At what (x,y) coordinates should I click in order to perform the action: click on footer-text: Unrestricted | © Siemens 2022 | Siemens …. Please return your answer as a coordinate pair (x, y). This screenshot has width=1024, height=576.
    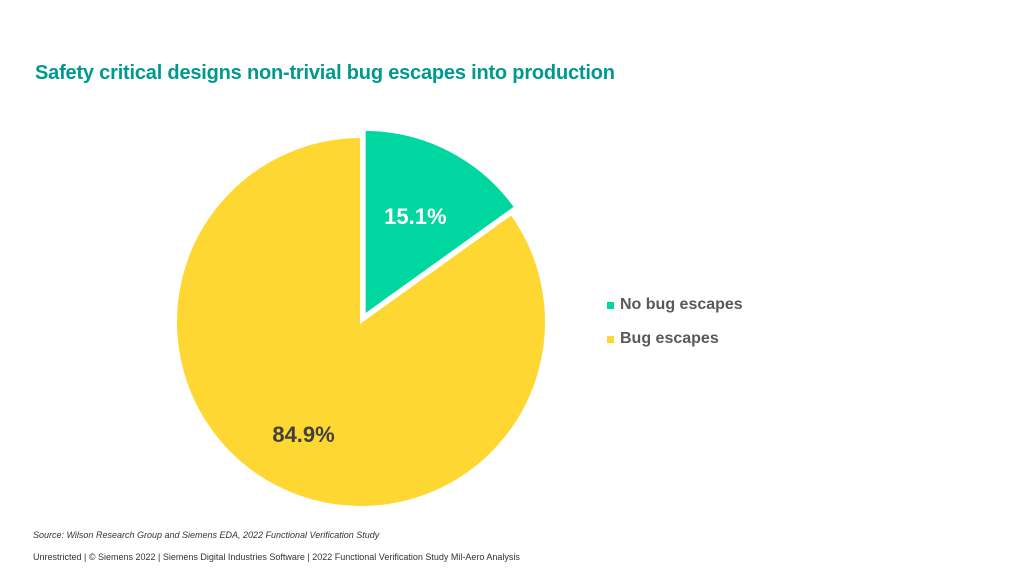
    Looking at the image, I should click on (276, 557).